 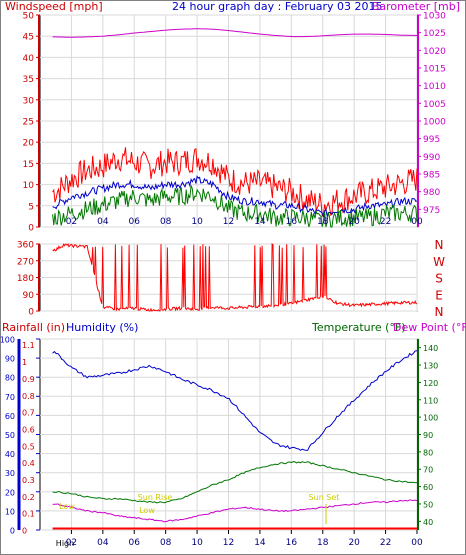 I want to click on temperature-hour-label: 06, so click(x=135, y=543).